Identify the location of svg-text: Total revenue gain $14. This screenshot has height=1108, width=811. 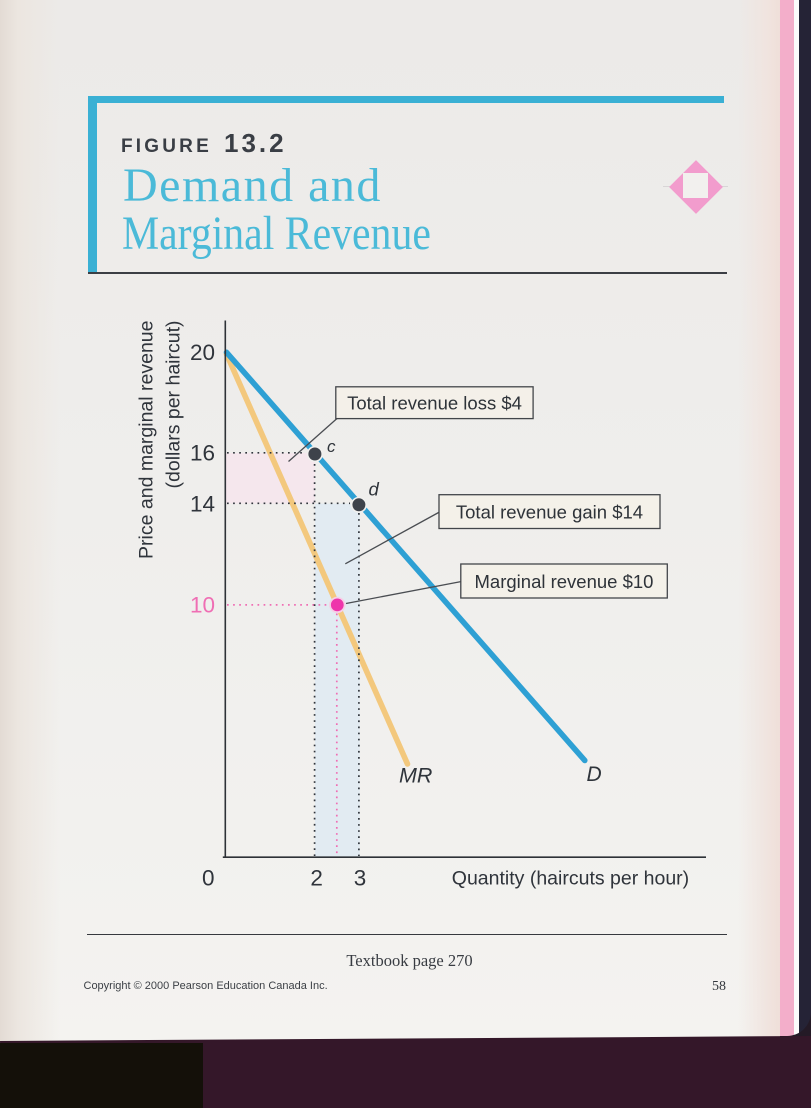
(549, 512).